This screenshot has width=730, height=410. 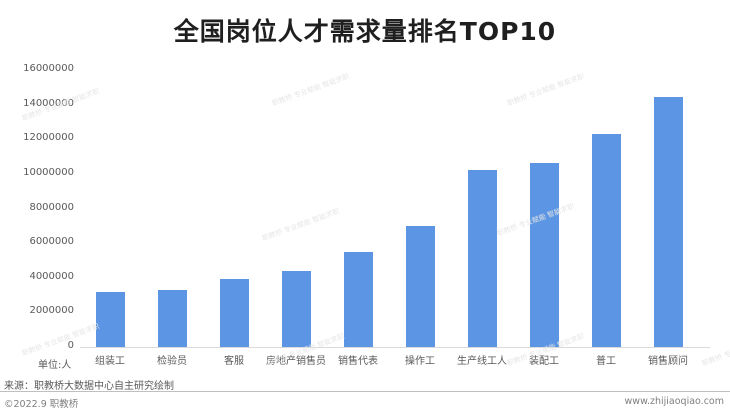 I want to click on bar-普工, so click(x=606, y=240).